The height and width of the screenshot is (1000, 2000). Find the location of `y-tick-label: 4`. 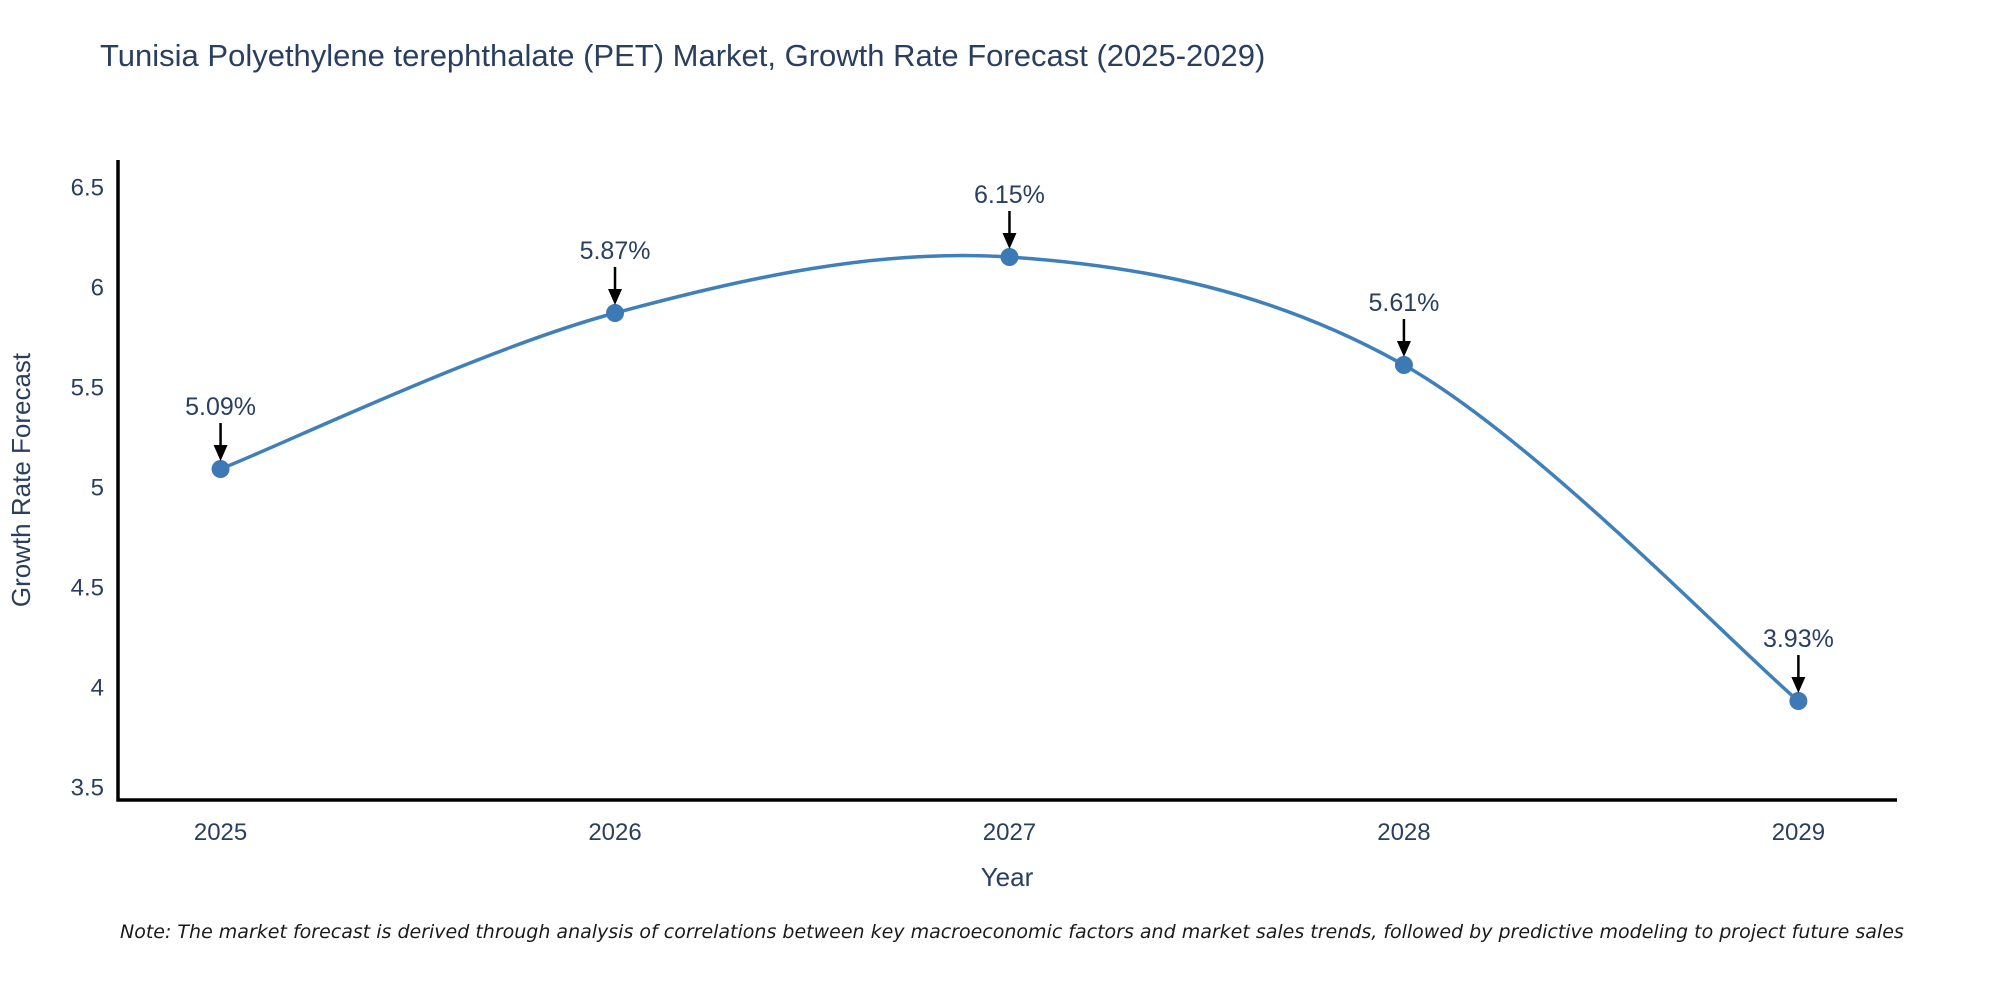

y-tick-label: 4 is located at coordinates (97, 687).